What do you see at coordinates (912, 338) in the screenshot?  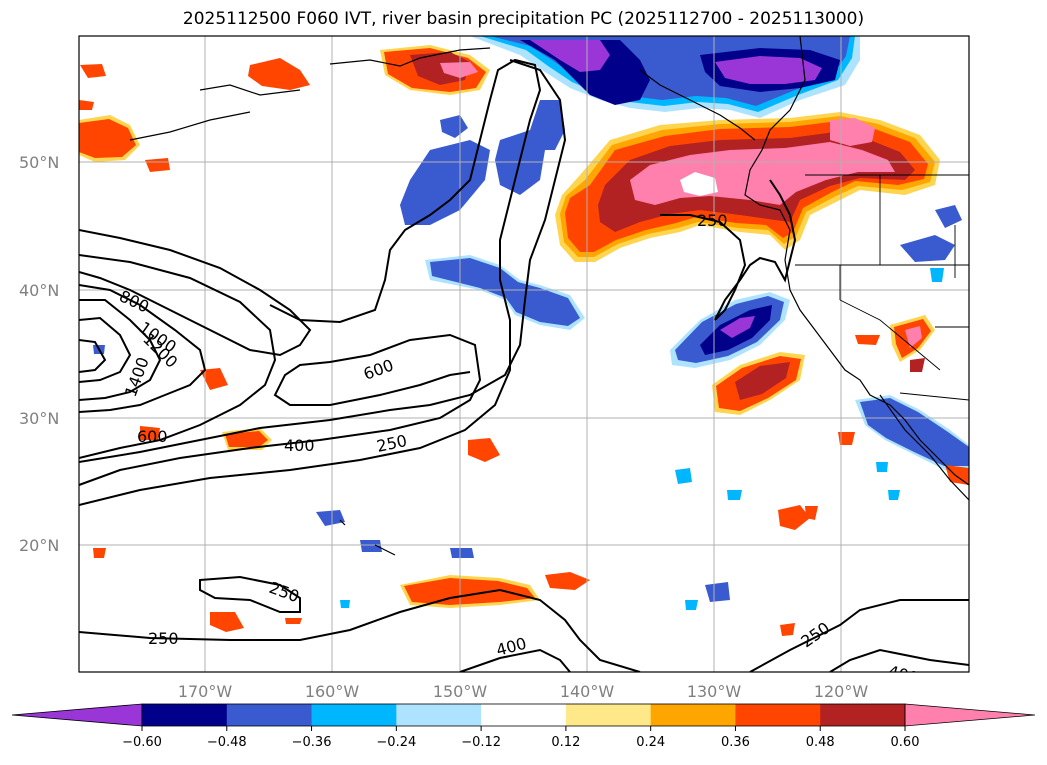 I see `positive-region-sierra` at bounding box center [912, 338].